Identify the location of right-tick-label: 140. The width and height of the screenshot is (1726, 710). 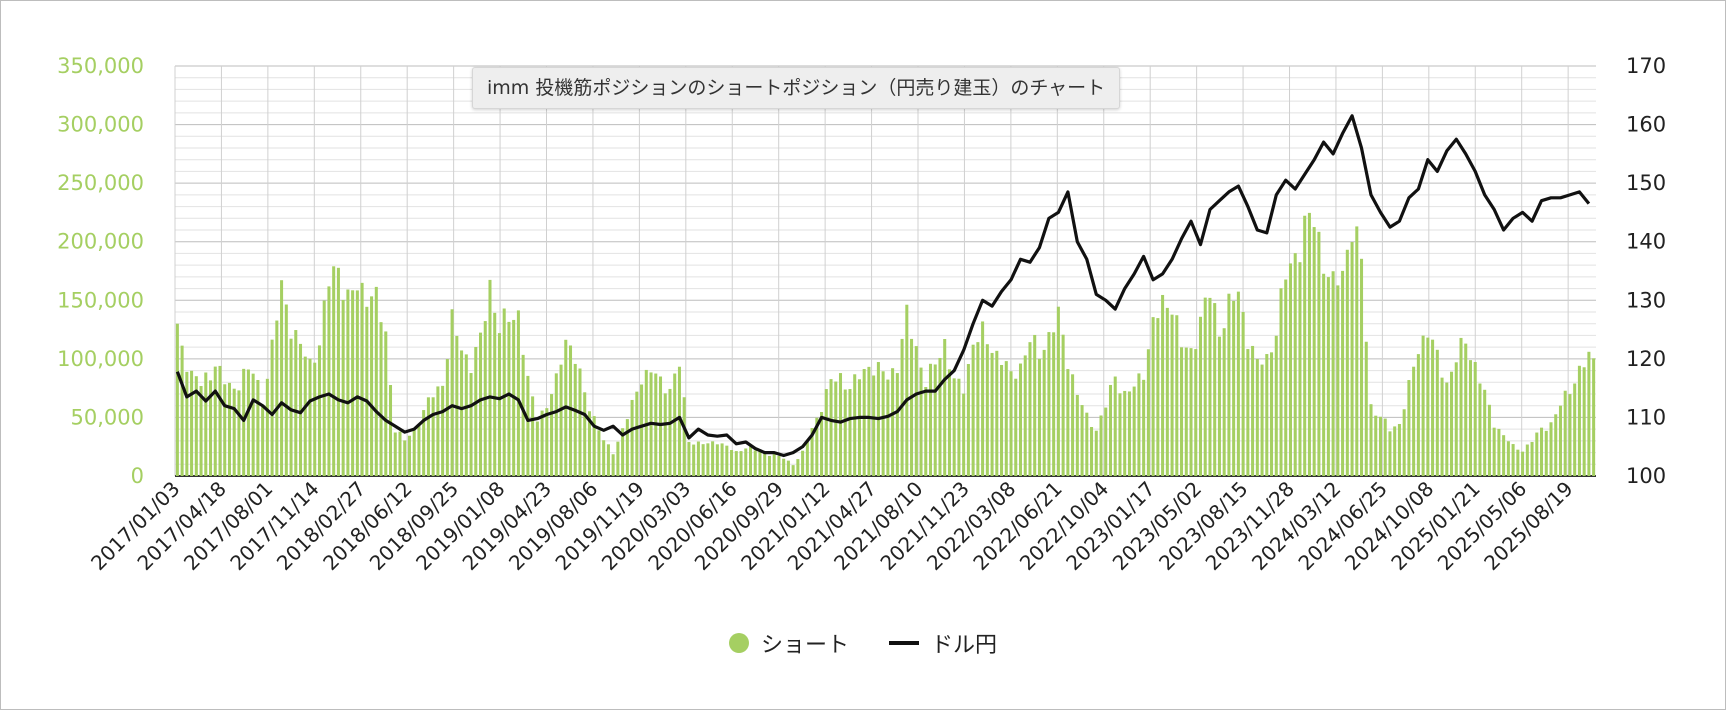
(1646, 242).